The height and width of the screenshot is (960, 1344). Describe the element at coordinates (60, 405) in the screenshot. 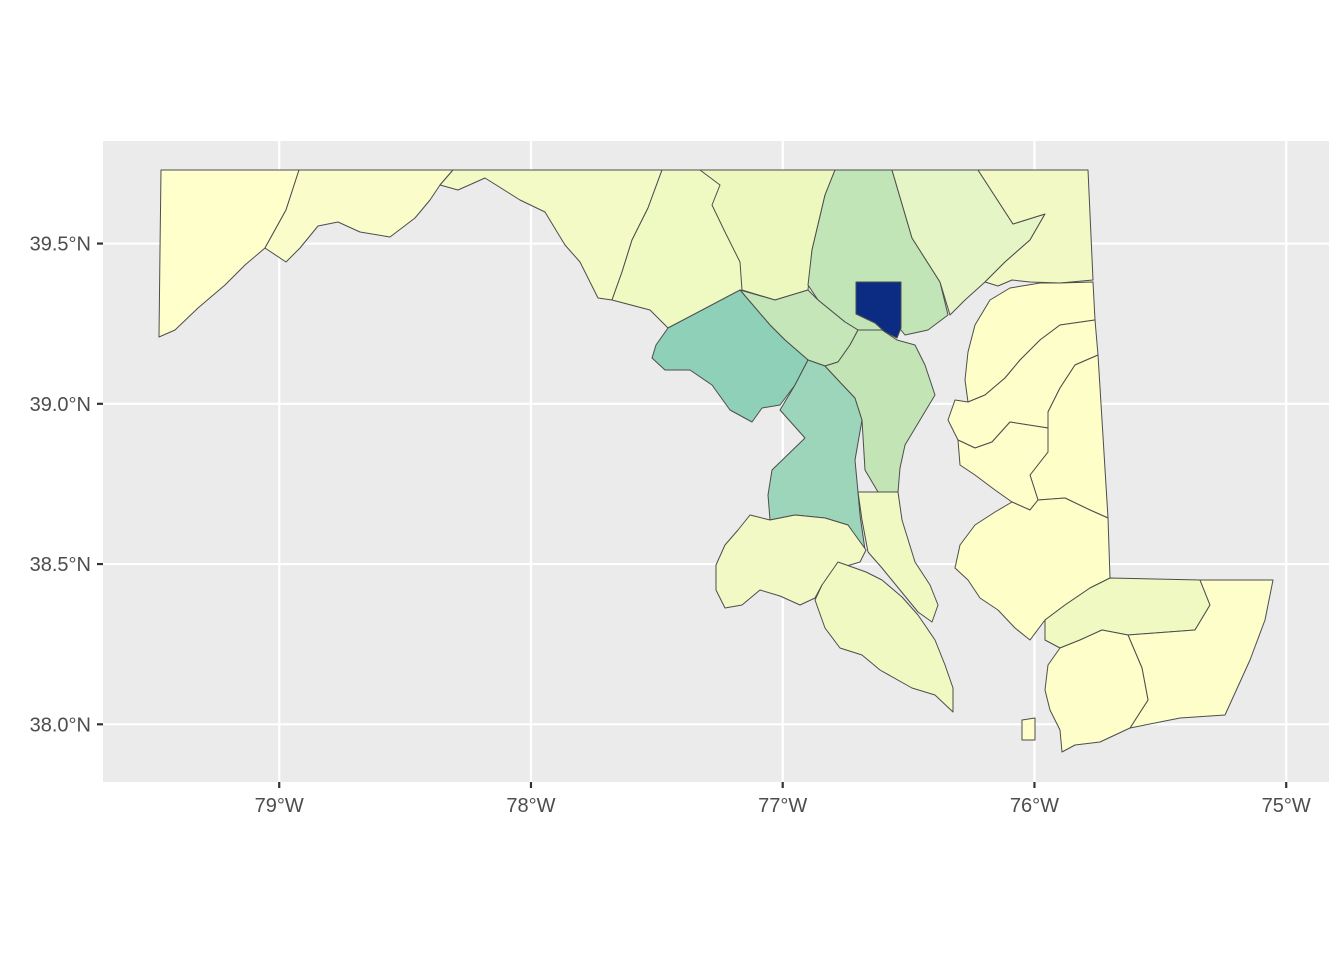

I see `y-axis-tick-label: 39.0°N` at that location.